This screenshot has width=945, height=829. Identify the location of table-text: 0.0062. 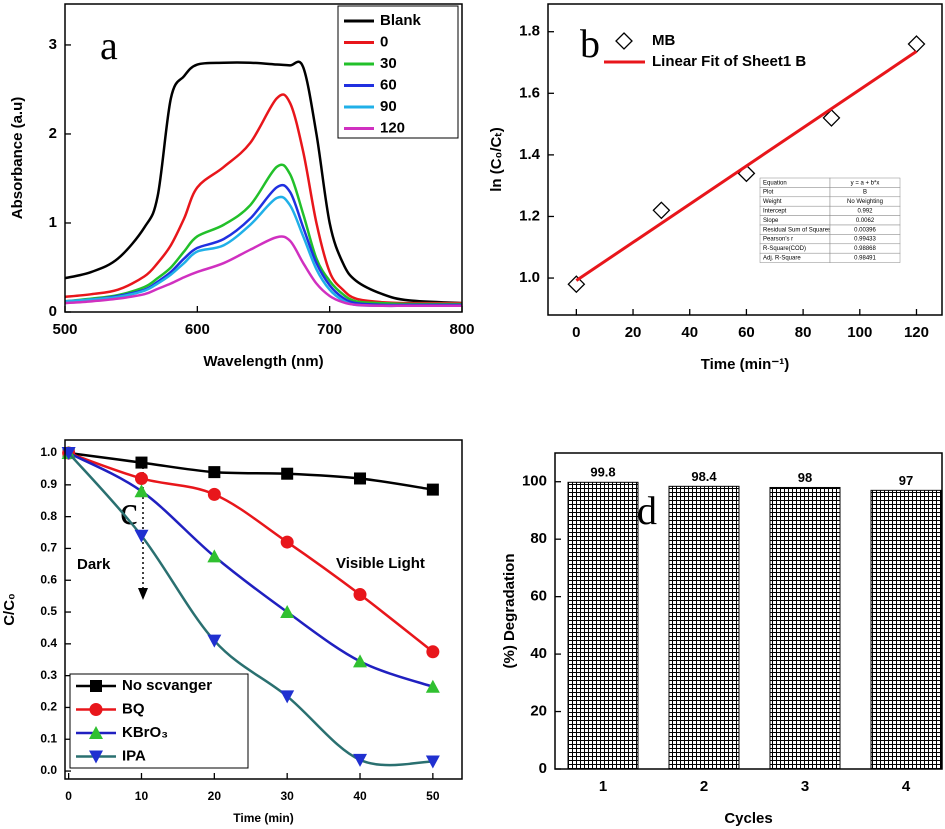
(865, 221).